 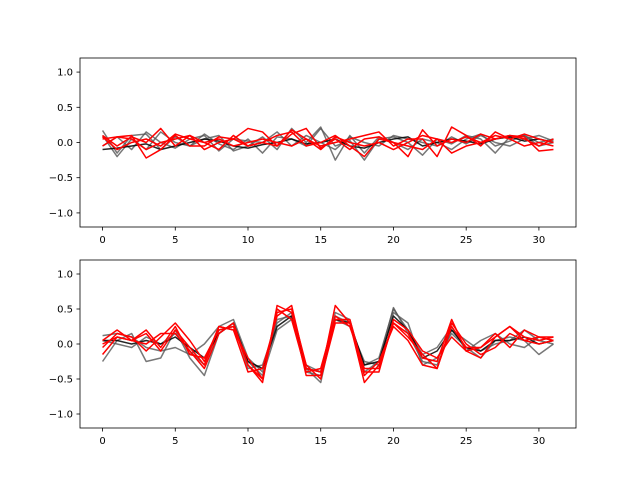 What do you see at coordinates (248, 441) in the screenshot?
I see `x-tick-label-bottom-2: 10` at bounding box center [248, 441].